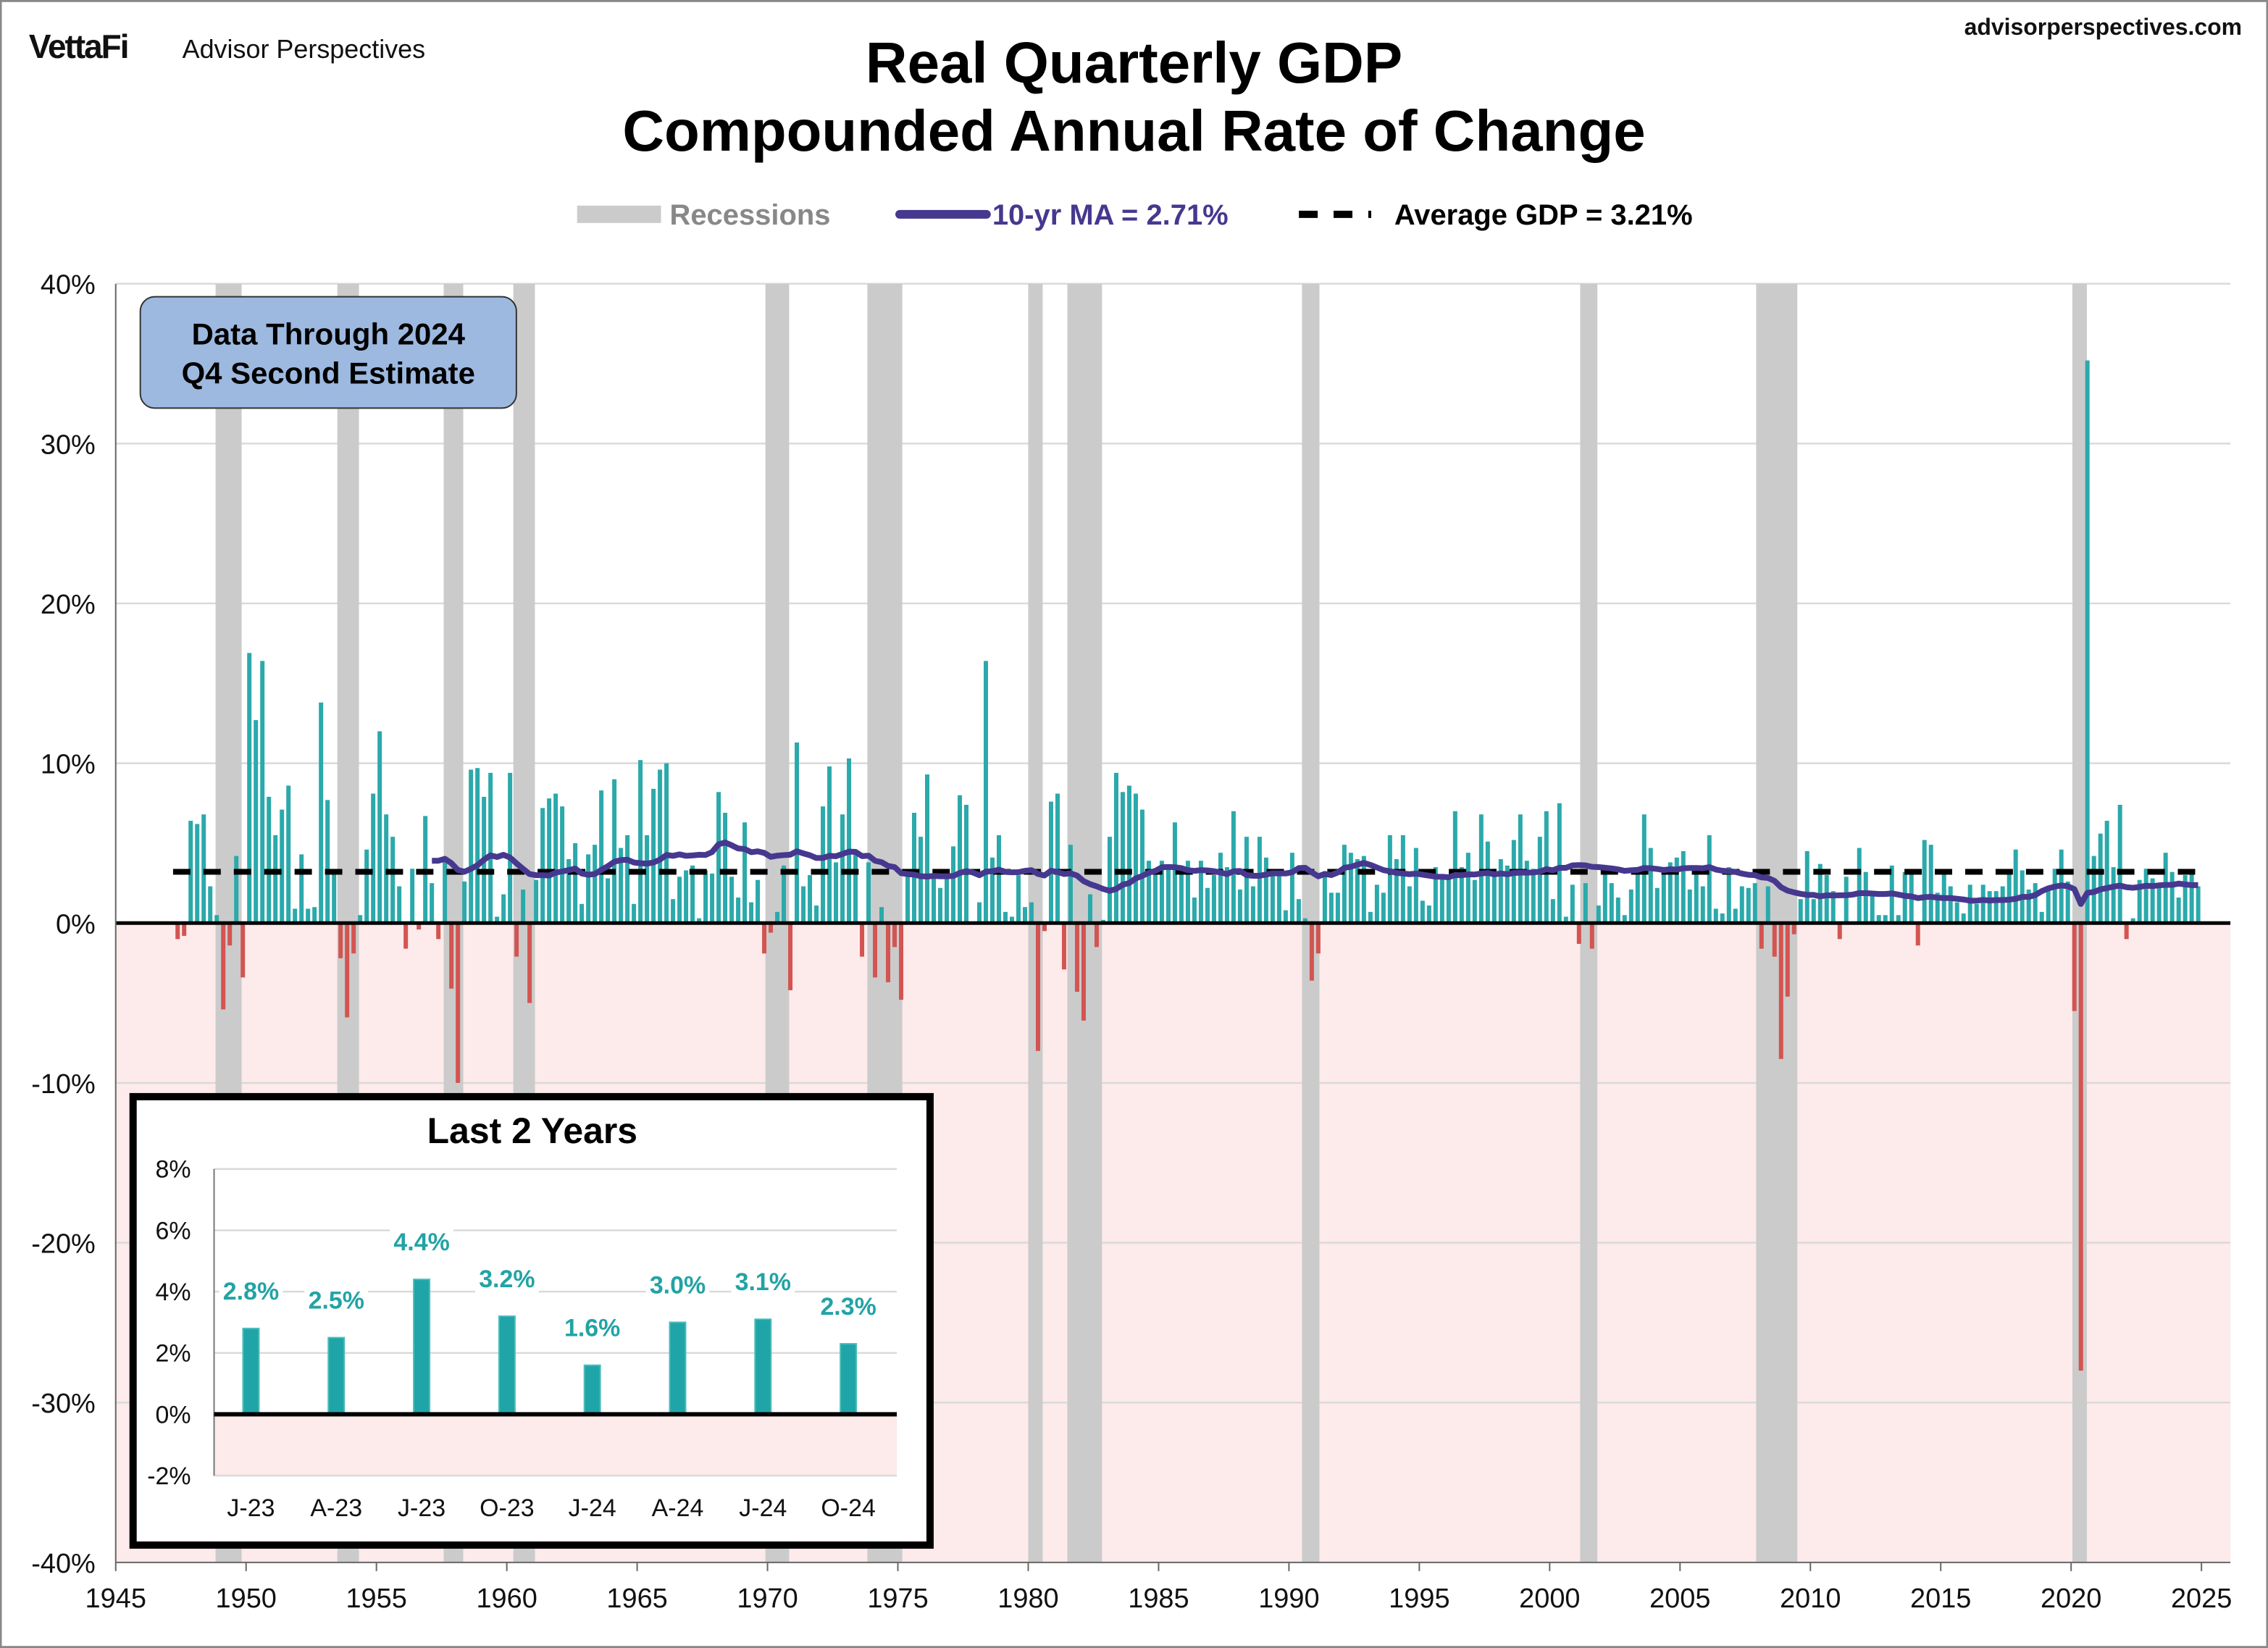 This screenshot has height=1648, width=2268. I want to click on inset-negative-zone, so click(556, 1445).